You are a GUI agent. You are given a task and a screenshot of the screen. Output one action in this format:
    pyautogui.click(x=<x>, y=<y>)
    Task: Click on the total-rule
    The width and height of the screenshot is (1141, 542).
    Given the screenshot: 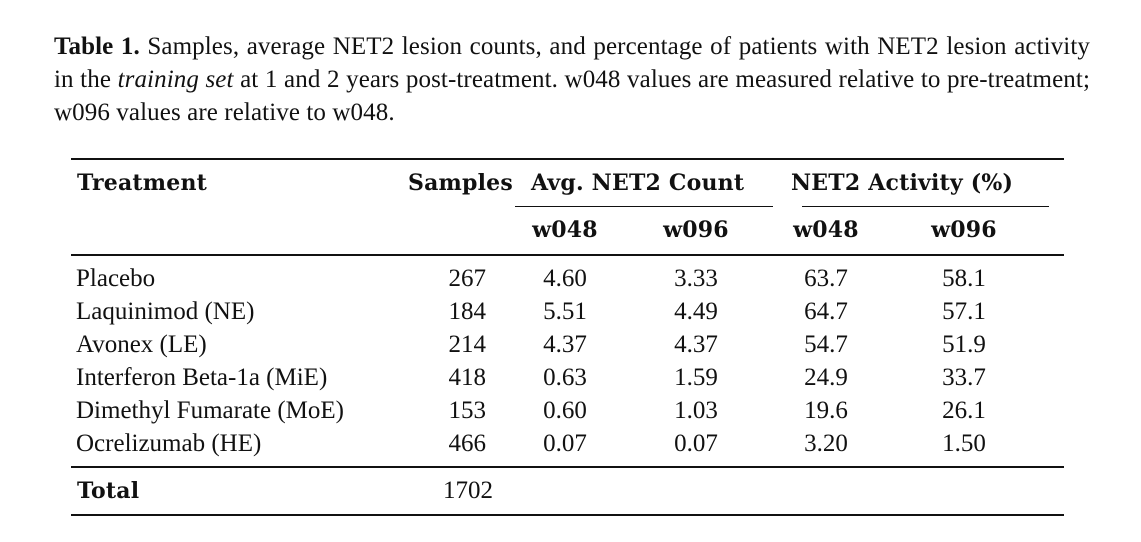 What is the action you would take?
    pyautogui.click(x=567, y=467)
    